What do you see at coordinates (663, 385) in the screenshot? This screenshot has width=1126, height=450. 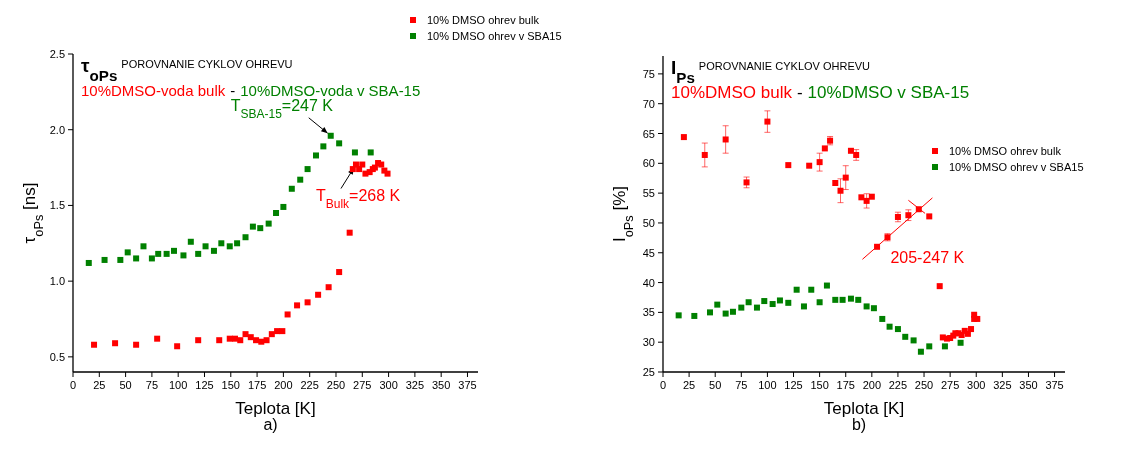 I see `x-tick-label: 0` at bounding box center [663, 385].